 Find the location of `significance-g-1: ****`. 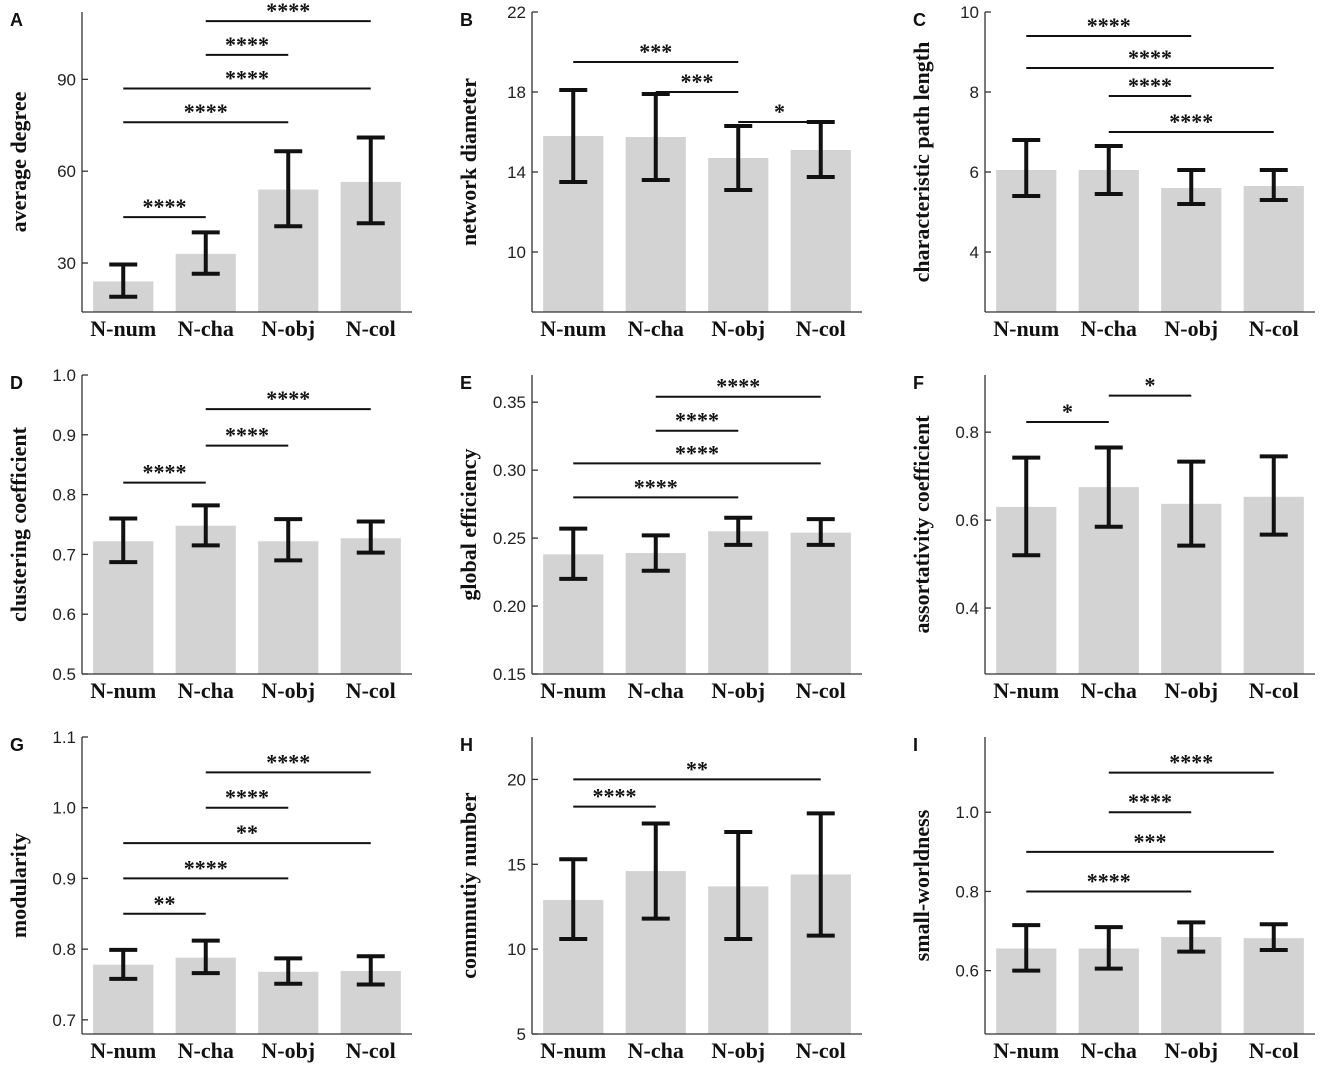

significance-g-1: **** is located at coordinates (206, 867).